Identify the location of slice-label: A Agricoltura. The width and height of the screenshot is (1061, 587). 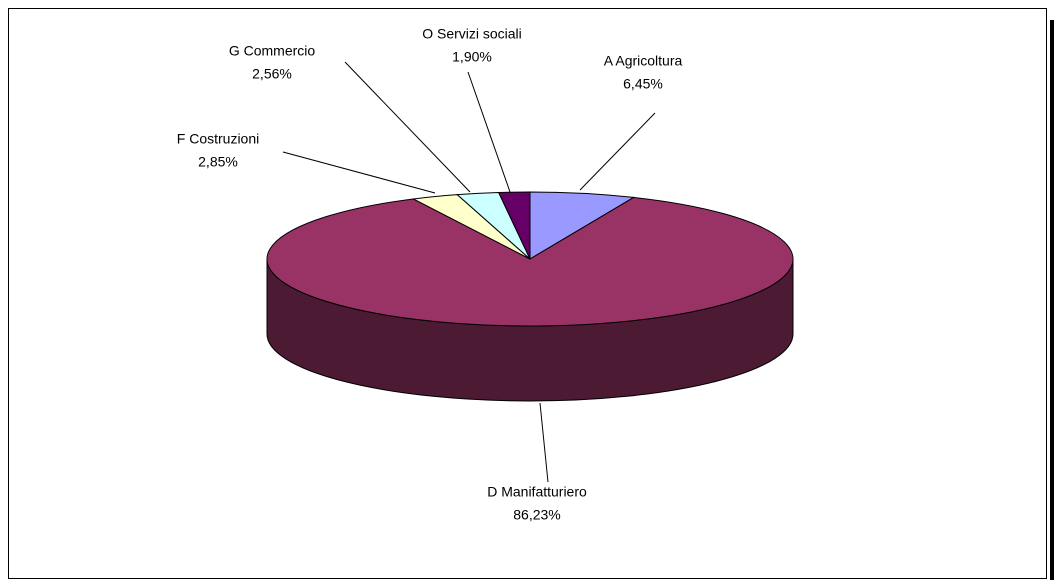
(643, 61).